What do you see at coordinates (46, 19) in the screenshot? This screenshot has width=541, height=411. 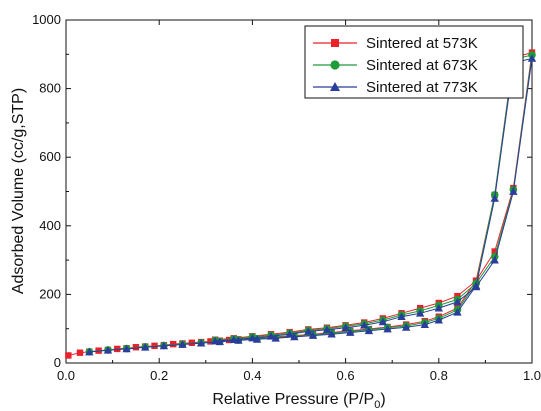 I see `y-tick-label: 1000` at bounding box center [46, 19].